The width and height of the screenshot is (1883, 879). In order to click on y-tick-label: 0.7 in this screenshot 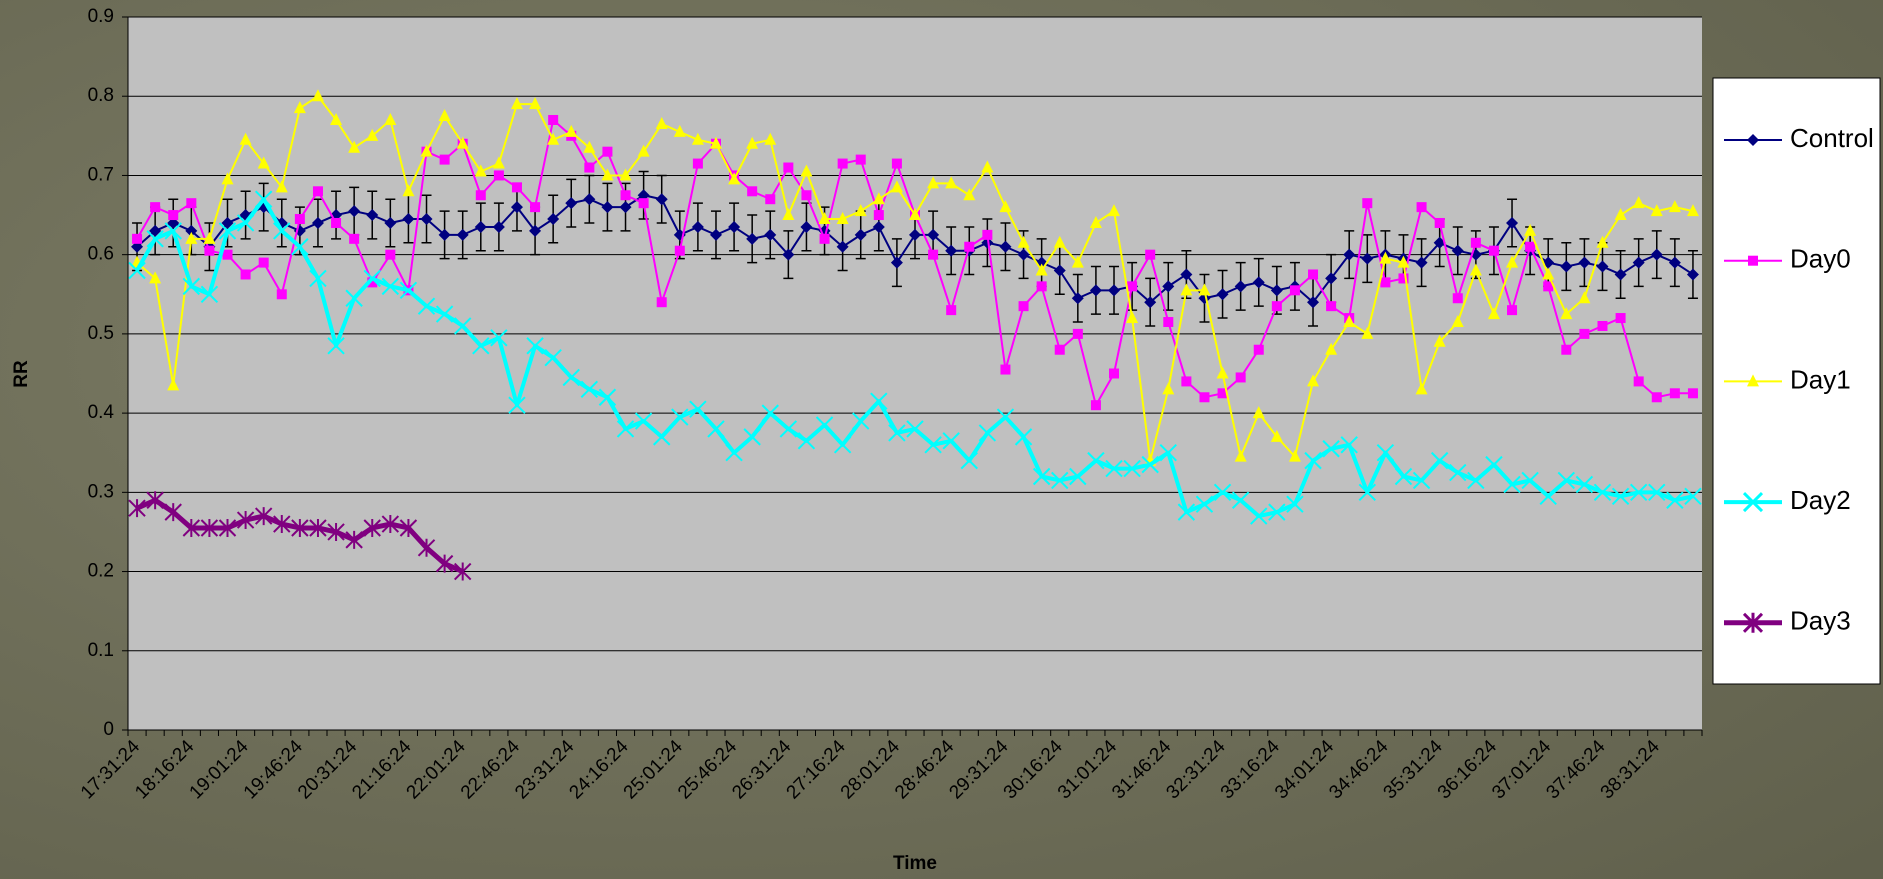, I will do `click(101, 174)`.